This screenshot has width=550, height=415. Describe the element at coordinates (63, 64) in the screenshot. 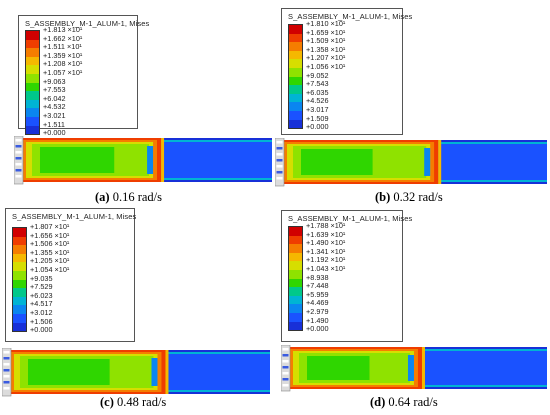

I see `legend-level-label: +1.208 ×10¹` at that location.